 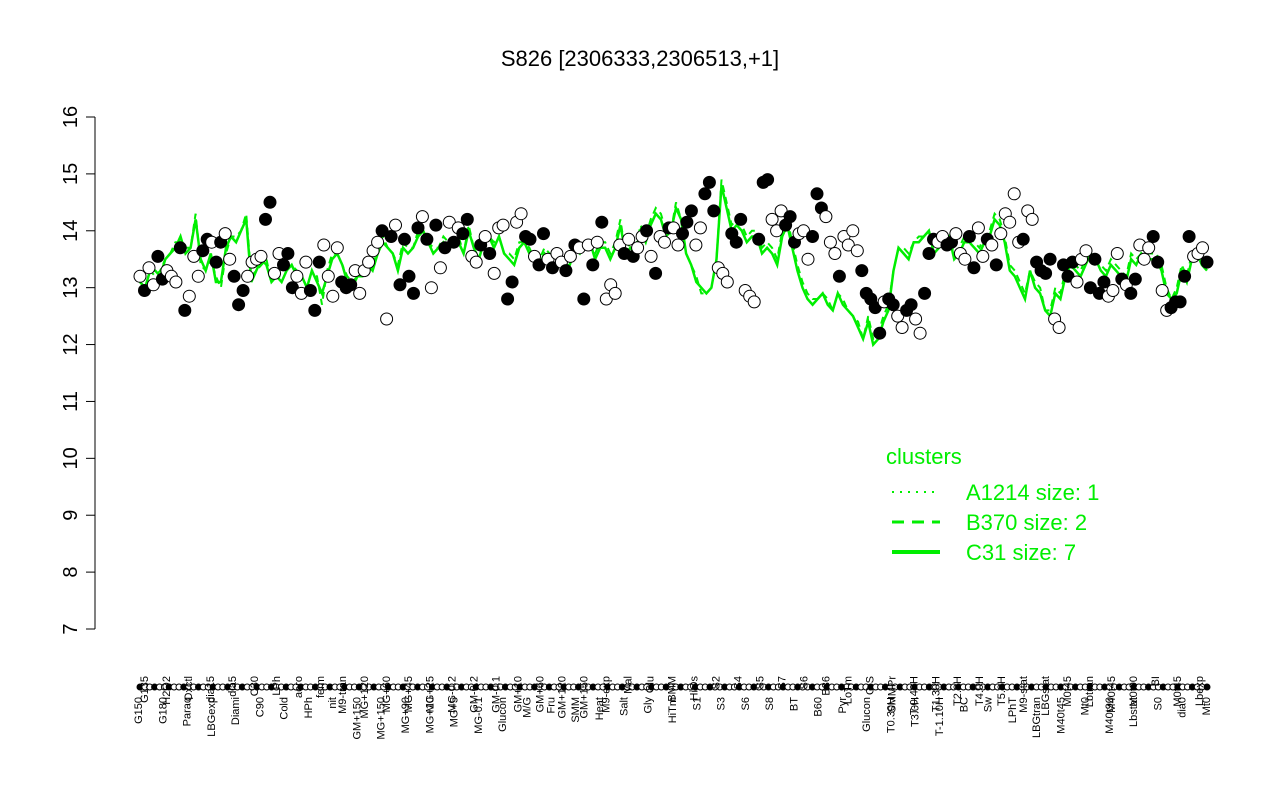 I want to click on x-tick-label-top: BI, so click(x=1156, y=681).